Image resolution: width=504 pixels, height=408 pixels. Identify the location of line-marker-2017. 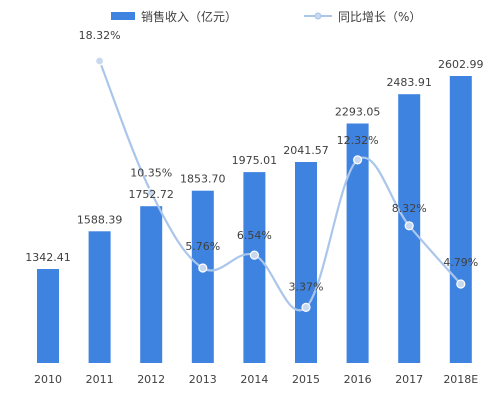
(409, 226).